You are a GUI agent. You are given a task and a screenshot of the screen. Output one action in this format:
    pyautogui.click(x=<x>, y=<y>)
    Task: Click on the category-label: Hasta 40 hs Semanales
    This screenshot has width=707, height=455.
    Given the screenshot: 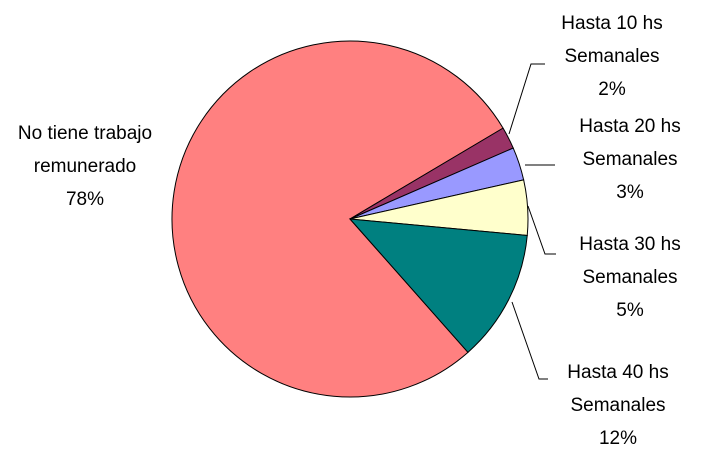 What is the action you would take?
    pyautogui.click(x=618, y=389)
    